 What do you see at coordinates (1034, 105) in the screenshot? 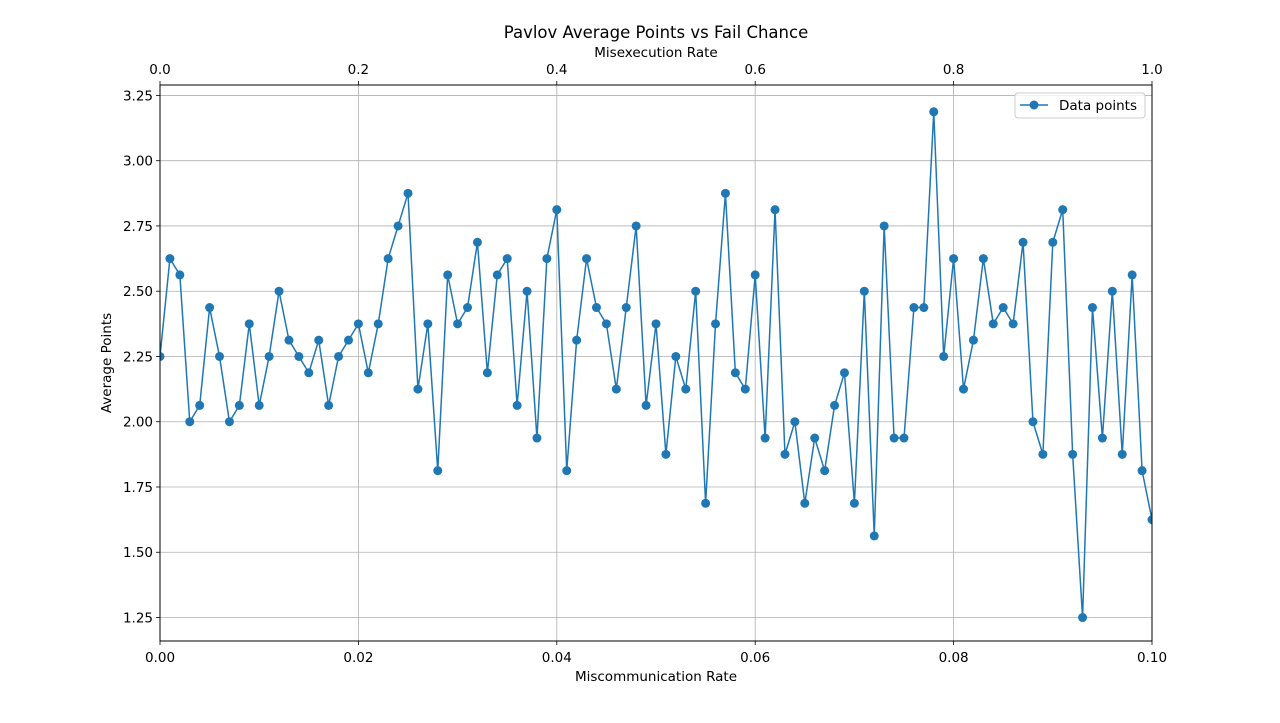
I see `legend-marker-swatch` at bounding box center [1034, 105].